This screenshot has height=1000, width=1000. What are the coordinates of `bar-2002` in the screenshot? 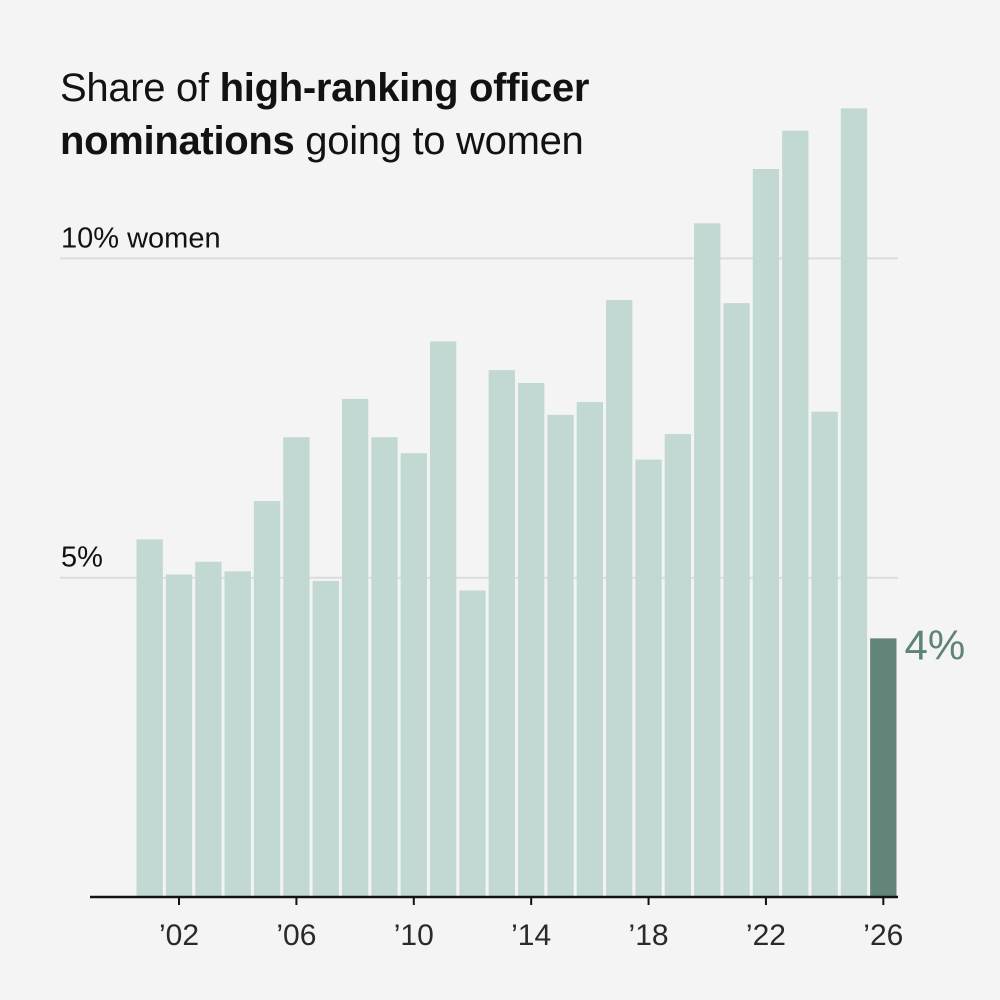 It's located at (179, 735).